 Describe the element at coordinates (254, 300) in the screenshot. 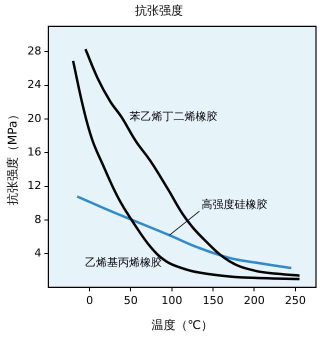

I see `x-tick-label: 200` at that location.